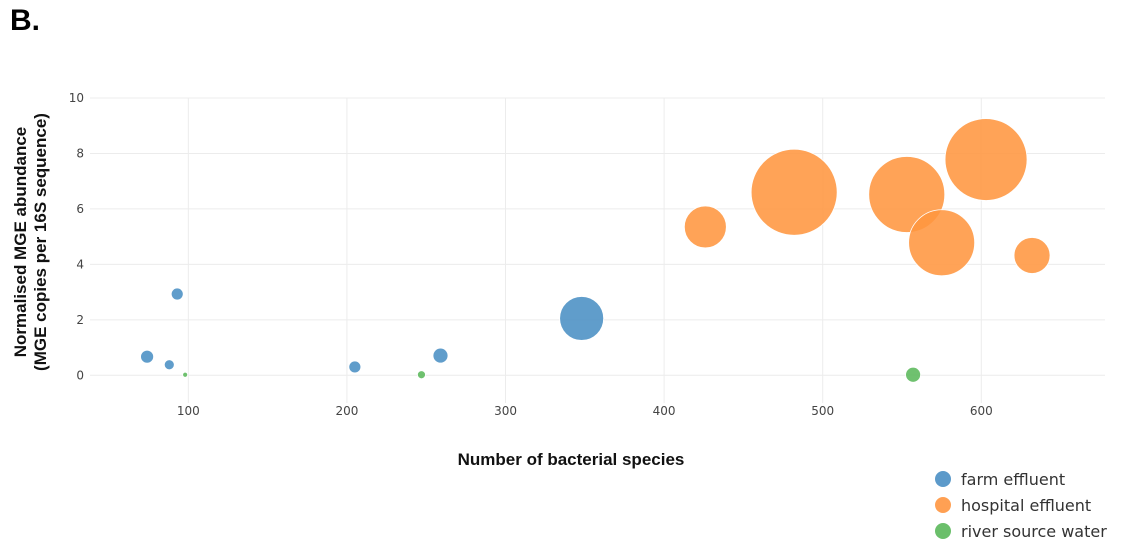 The width and height of the screenshot is (1121, 548). What do you see at coordinates (40, 242) in the screenshot?
I see `y-axis-title-line-2: (MGE copies per 16S sequence)` at bounding box center [40, 242].